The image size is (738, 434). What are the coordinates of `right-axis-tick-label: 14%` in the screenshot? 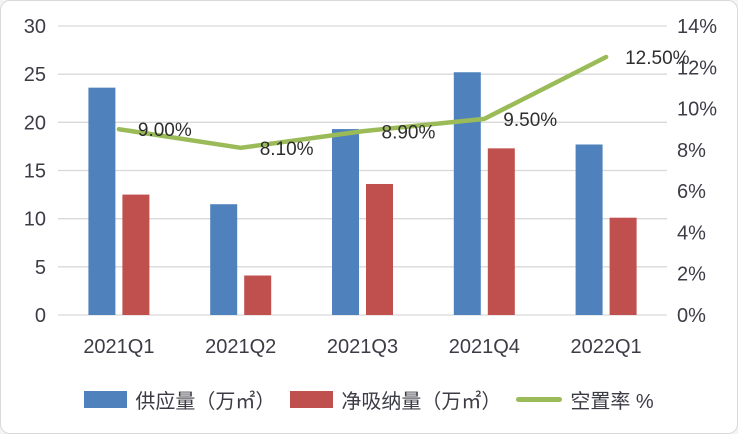 It's located at (697, 27).